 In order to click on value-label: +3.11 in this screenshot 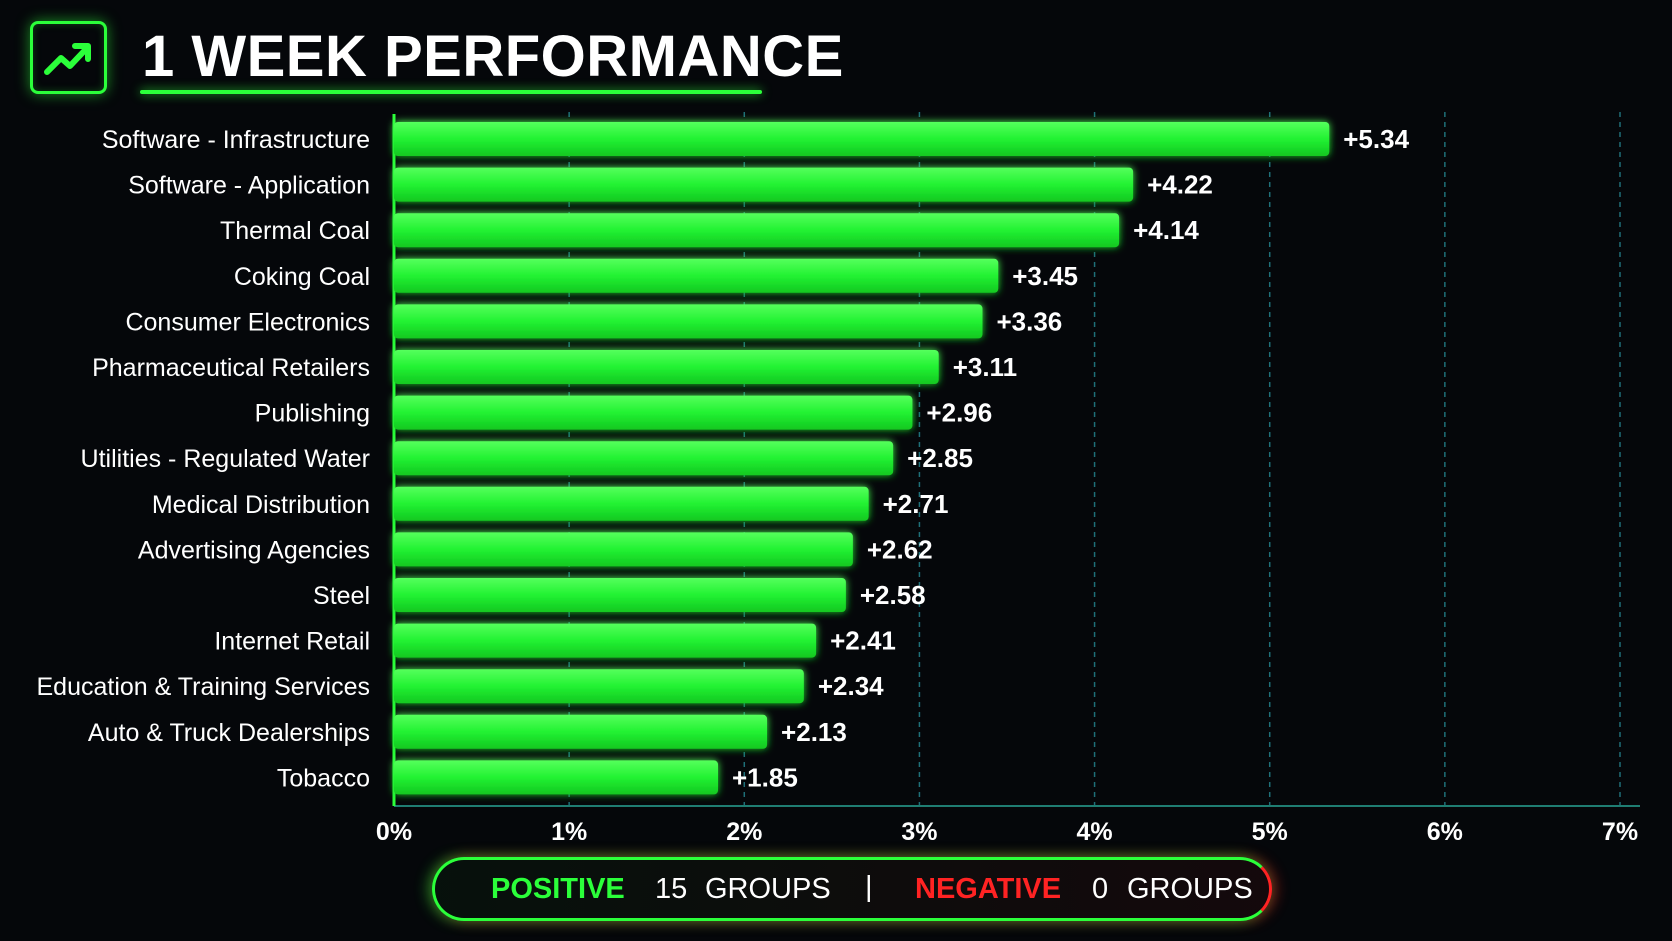, I will do `click(985, 367)`.